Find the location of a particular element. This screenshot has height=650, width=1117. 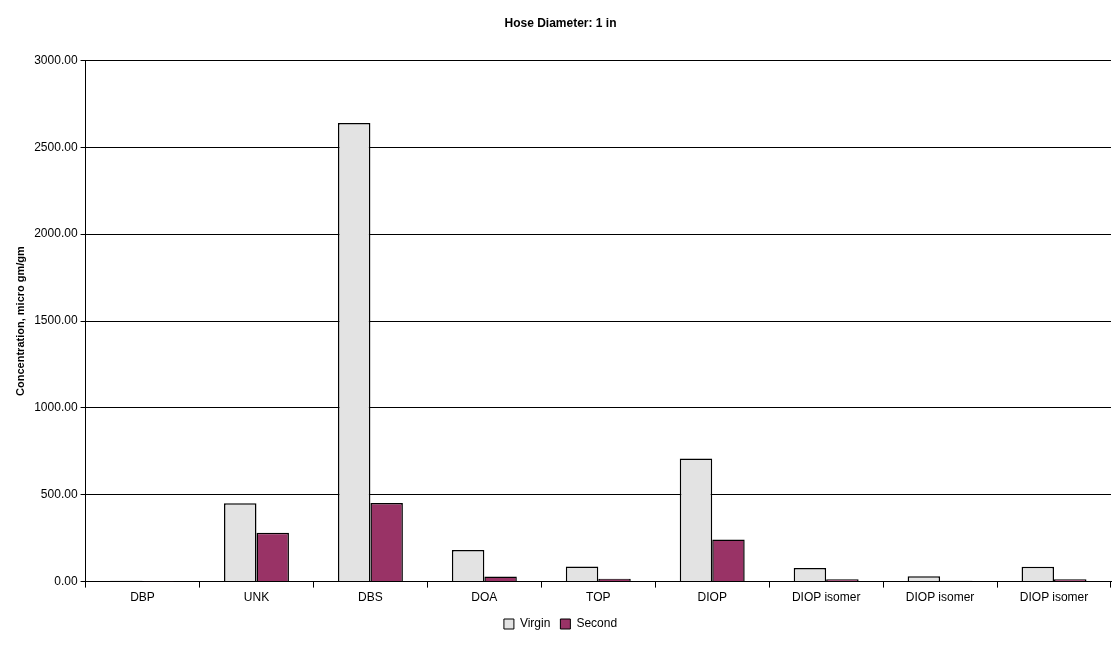

legend-label: Second is located at coordinates (597, 623).